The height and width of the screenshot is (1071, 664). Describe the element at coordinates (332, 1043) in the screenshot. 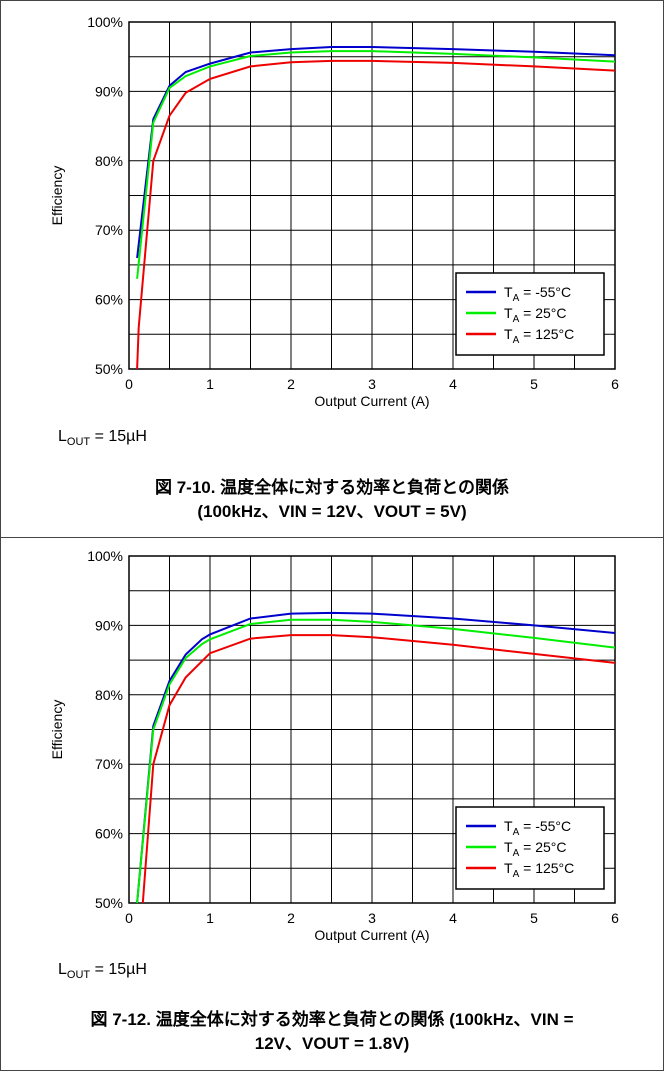

I see `caption-line-2: 12V、VOUT = 1.8V)` at that location.